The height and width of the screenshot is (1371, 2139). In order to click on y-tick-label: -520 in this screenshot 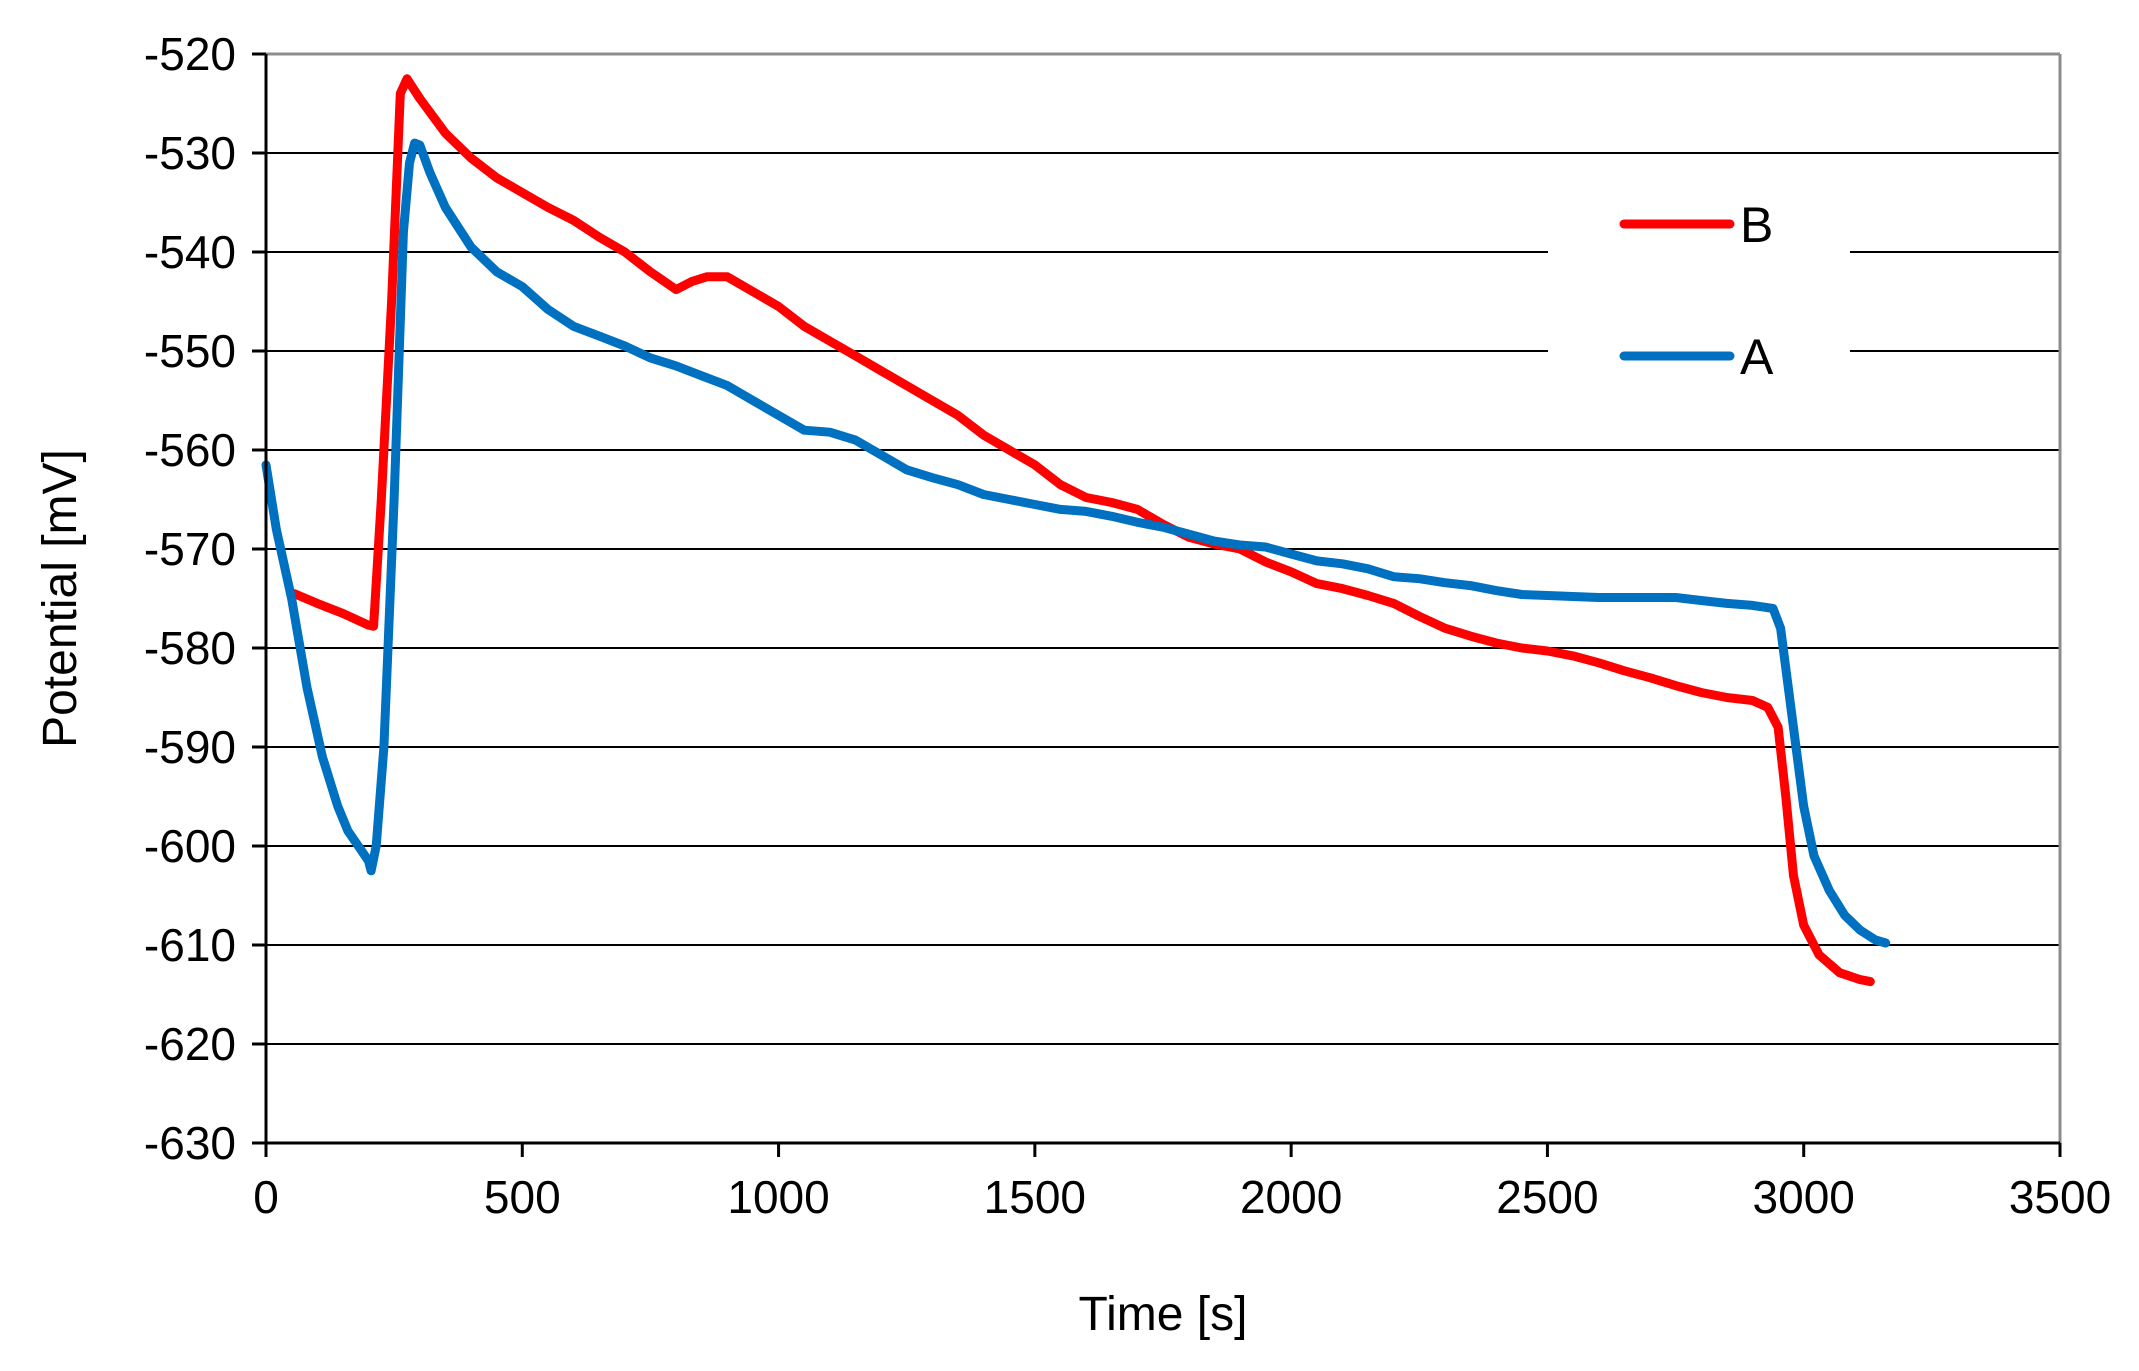, I will do `click(190, 54)`.